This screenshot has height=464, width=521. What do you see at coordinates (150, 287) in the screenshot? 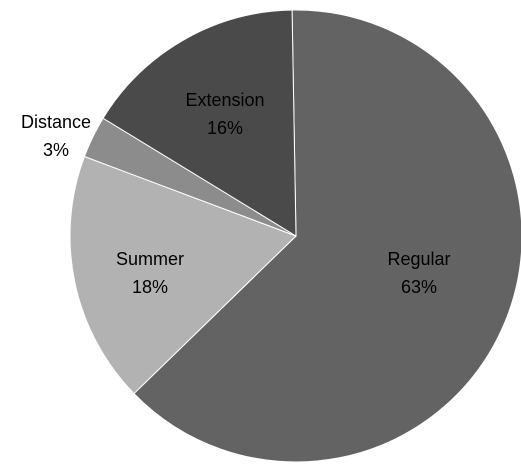
I see `slice-label-summer-pct: 18%` at bounding box center [150, 287].